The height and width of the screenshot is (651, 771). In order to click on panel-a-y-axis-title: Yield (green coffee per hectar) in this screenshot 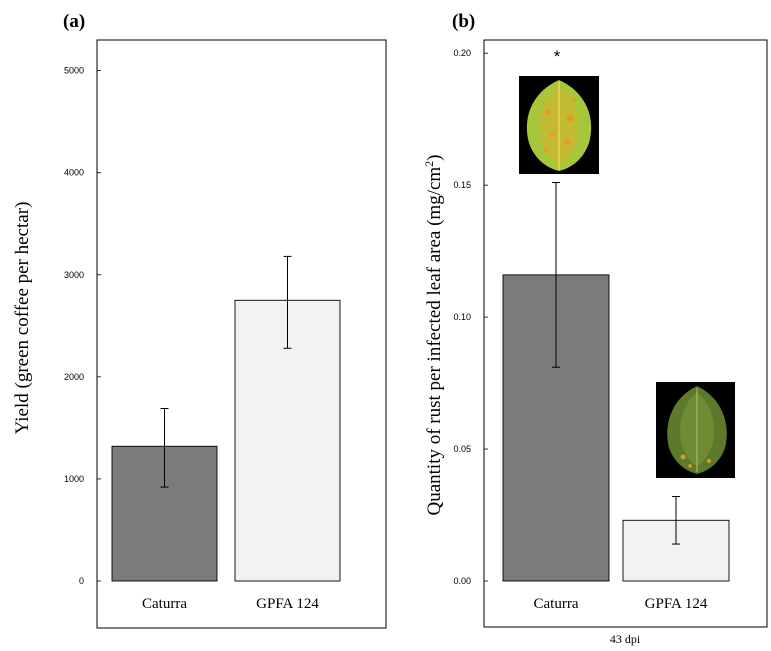, I will do `click(22, 318)`.